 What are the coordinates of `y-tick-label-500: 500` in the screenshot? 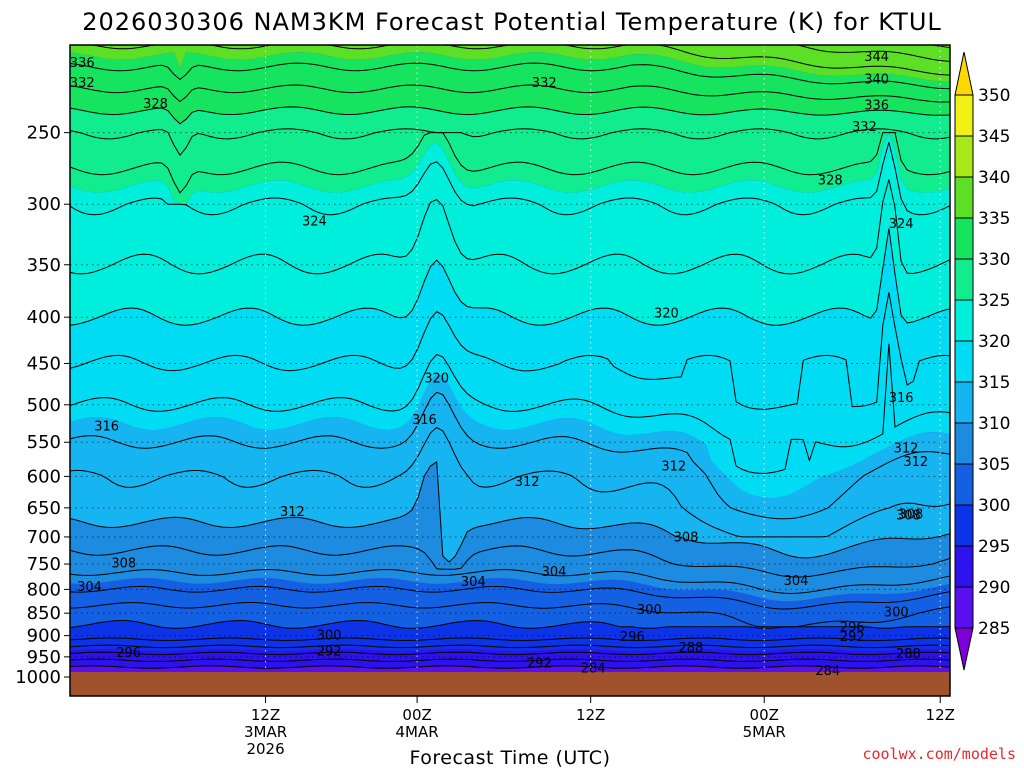 It's located at (44, 405).